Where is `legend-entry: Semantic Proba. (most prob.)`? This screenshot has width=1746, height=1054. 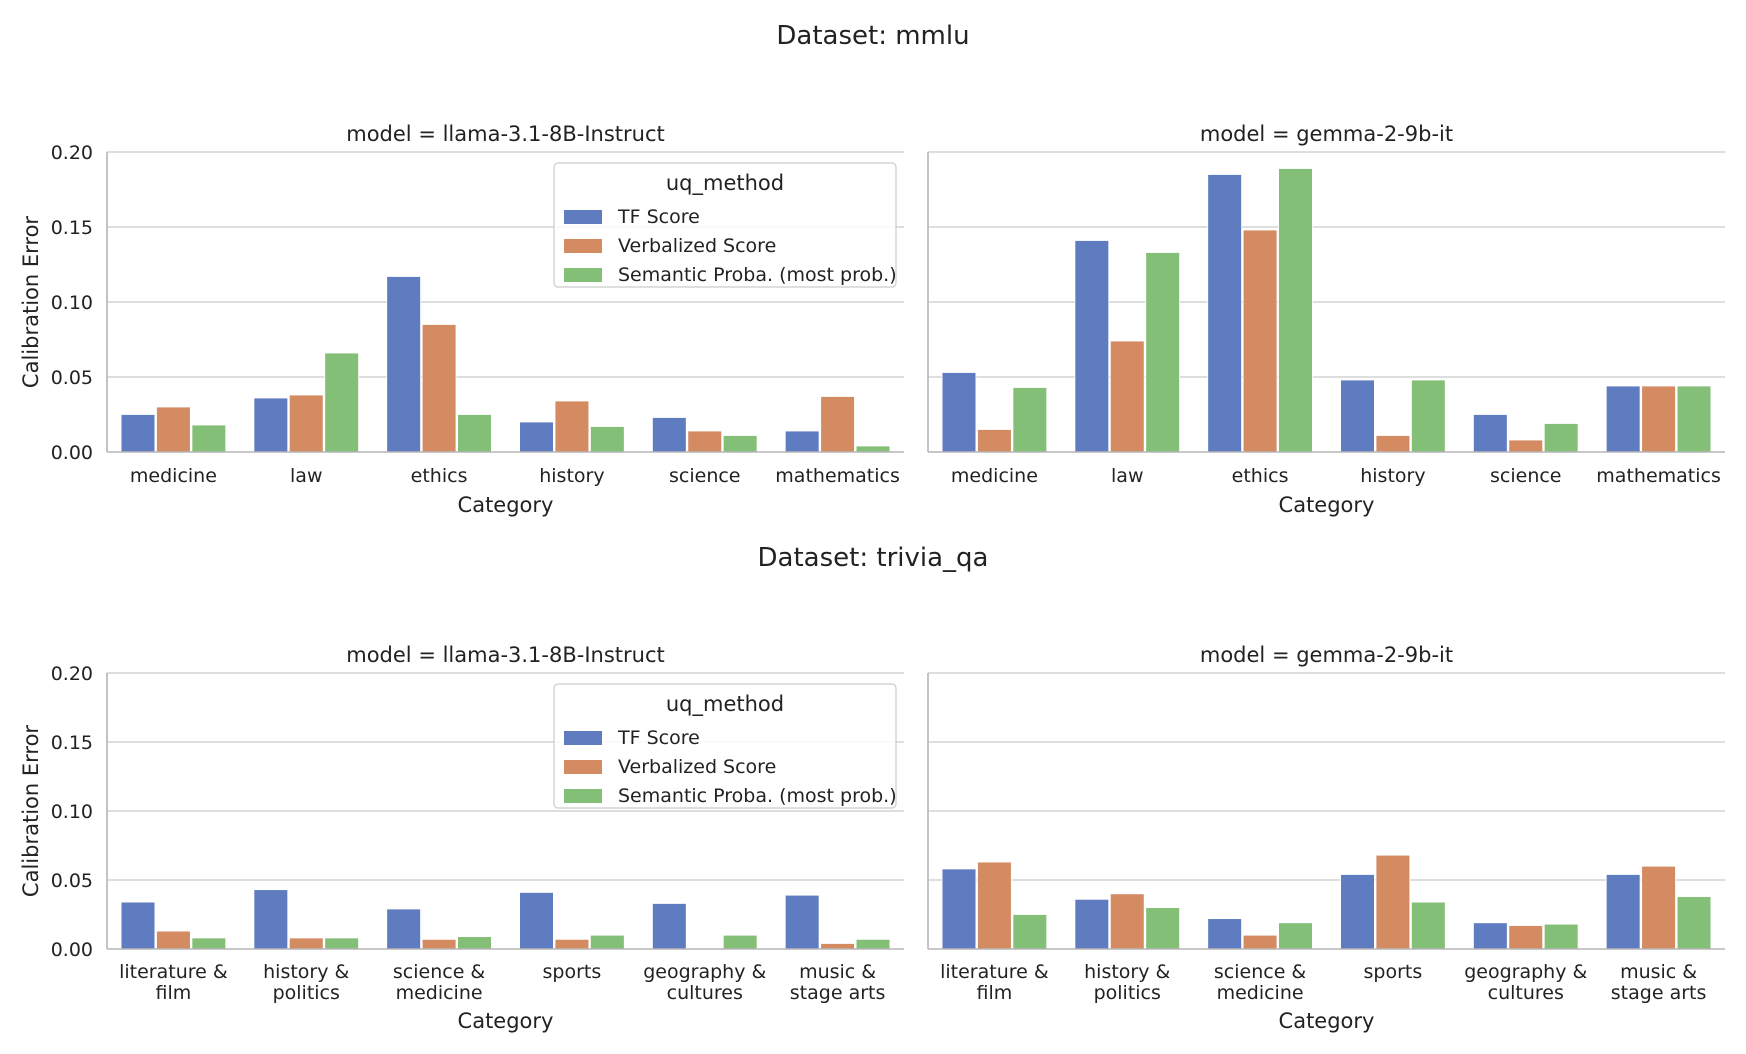 legend-entry: Semantic Proba. (most prob.) is located at coordinates (757, 796).